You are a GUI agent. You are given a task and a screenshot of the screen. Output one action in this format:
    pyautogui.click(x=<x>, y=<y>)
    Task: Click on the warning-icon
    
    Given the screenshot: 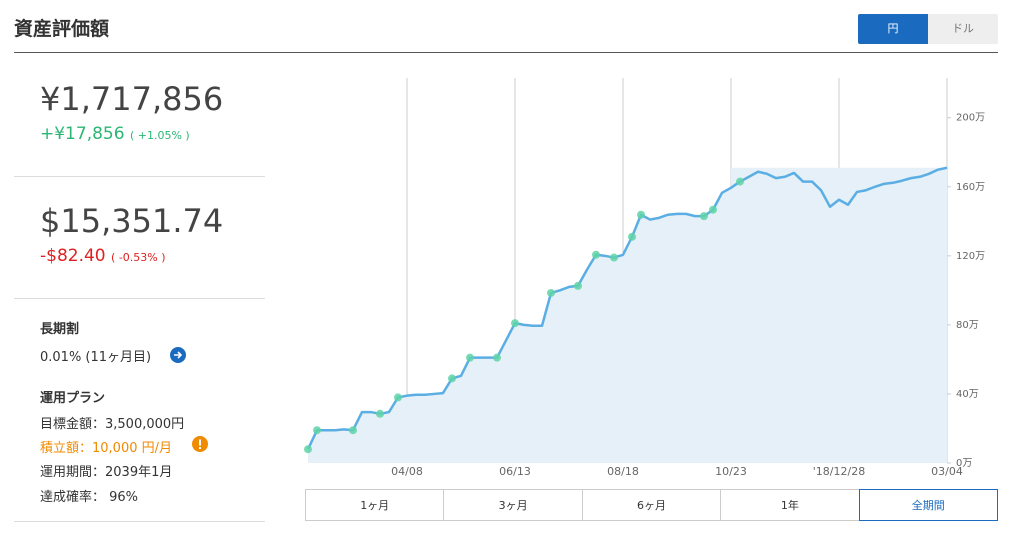 What is the action you would take?
    pyautogui.click(x=200, y=444)
    